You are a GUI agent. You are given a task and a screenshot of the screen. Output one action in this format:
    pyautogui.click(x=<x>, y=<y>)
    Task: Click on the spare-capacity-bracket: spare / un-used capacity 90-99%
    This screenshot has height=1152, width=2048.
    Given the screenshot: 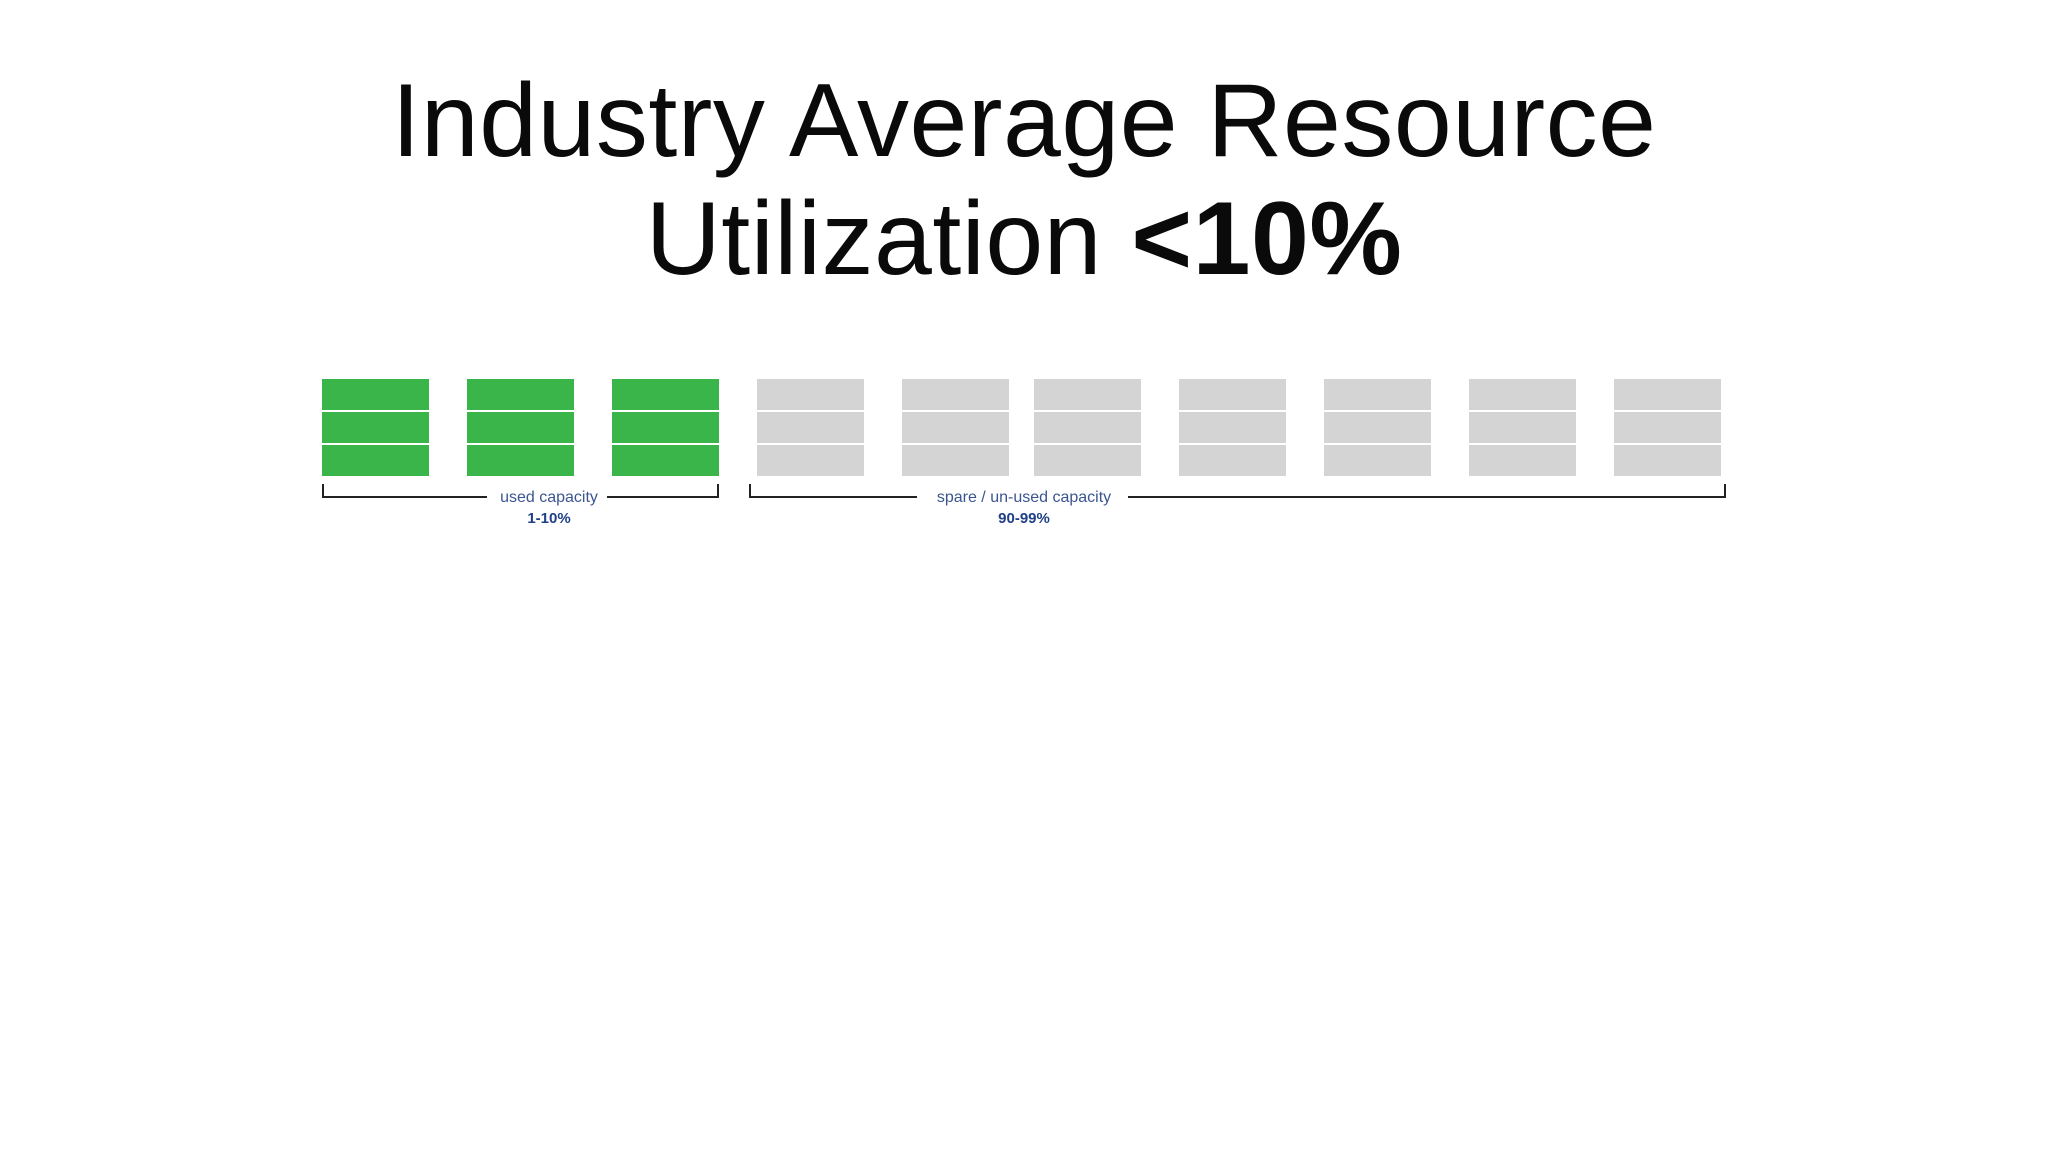 What is the action you would take?
    pyautogui.click(x=1237, y=505)
    